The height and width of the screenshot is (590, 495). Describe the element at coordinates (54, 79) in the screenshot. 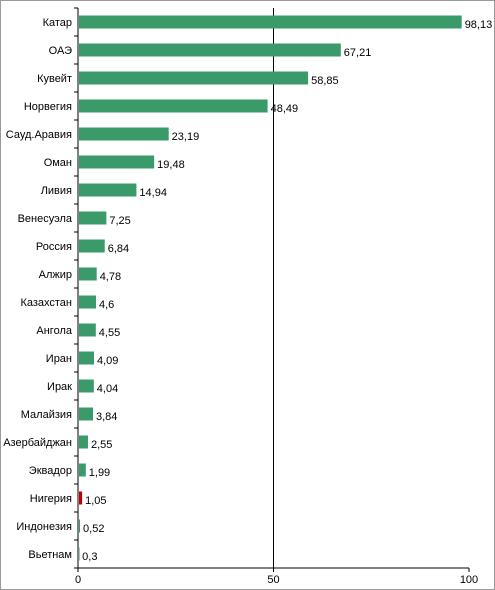

I see `category-label: Кувейт` at that location.